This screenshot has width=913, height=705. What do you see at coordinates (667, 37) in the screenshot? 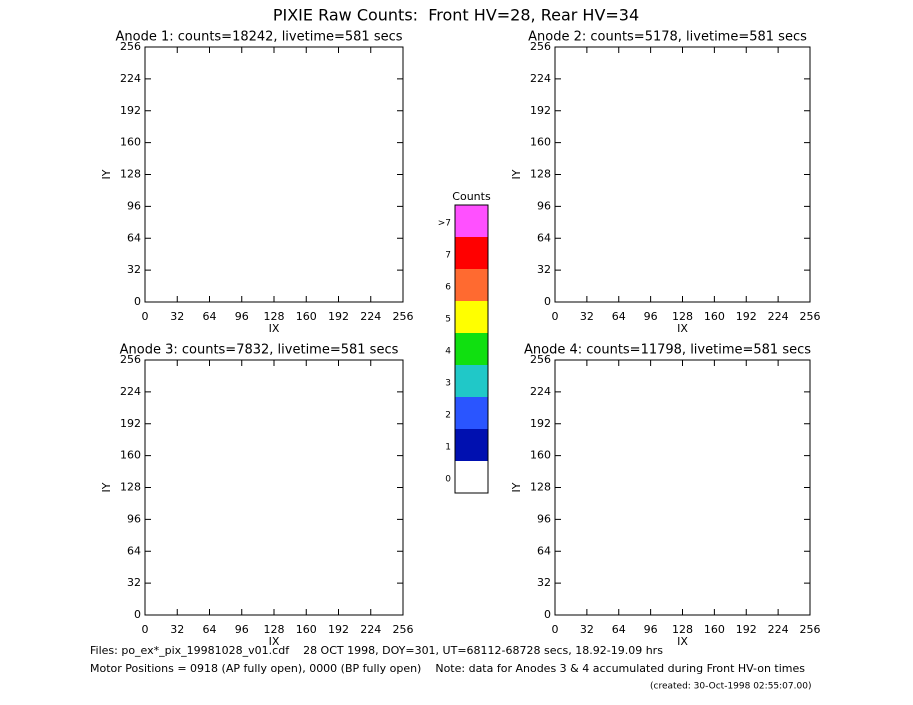
I see `panel-title: Anode 2: counts=5178, livetime=581 secs` at bounding box center [667, 37].